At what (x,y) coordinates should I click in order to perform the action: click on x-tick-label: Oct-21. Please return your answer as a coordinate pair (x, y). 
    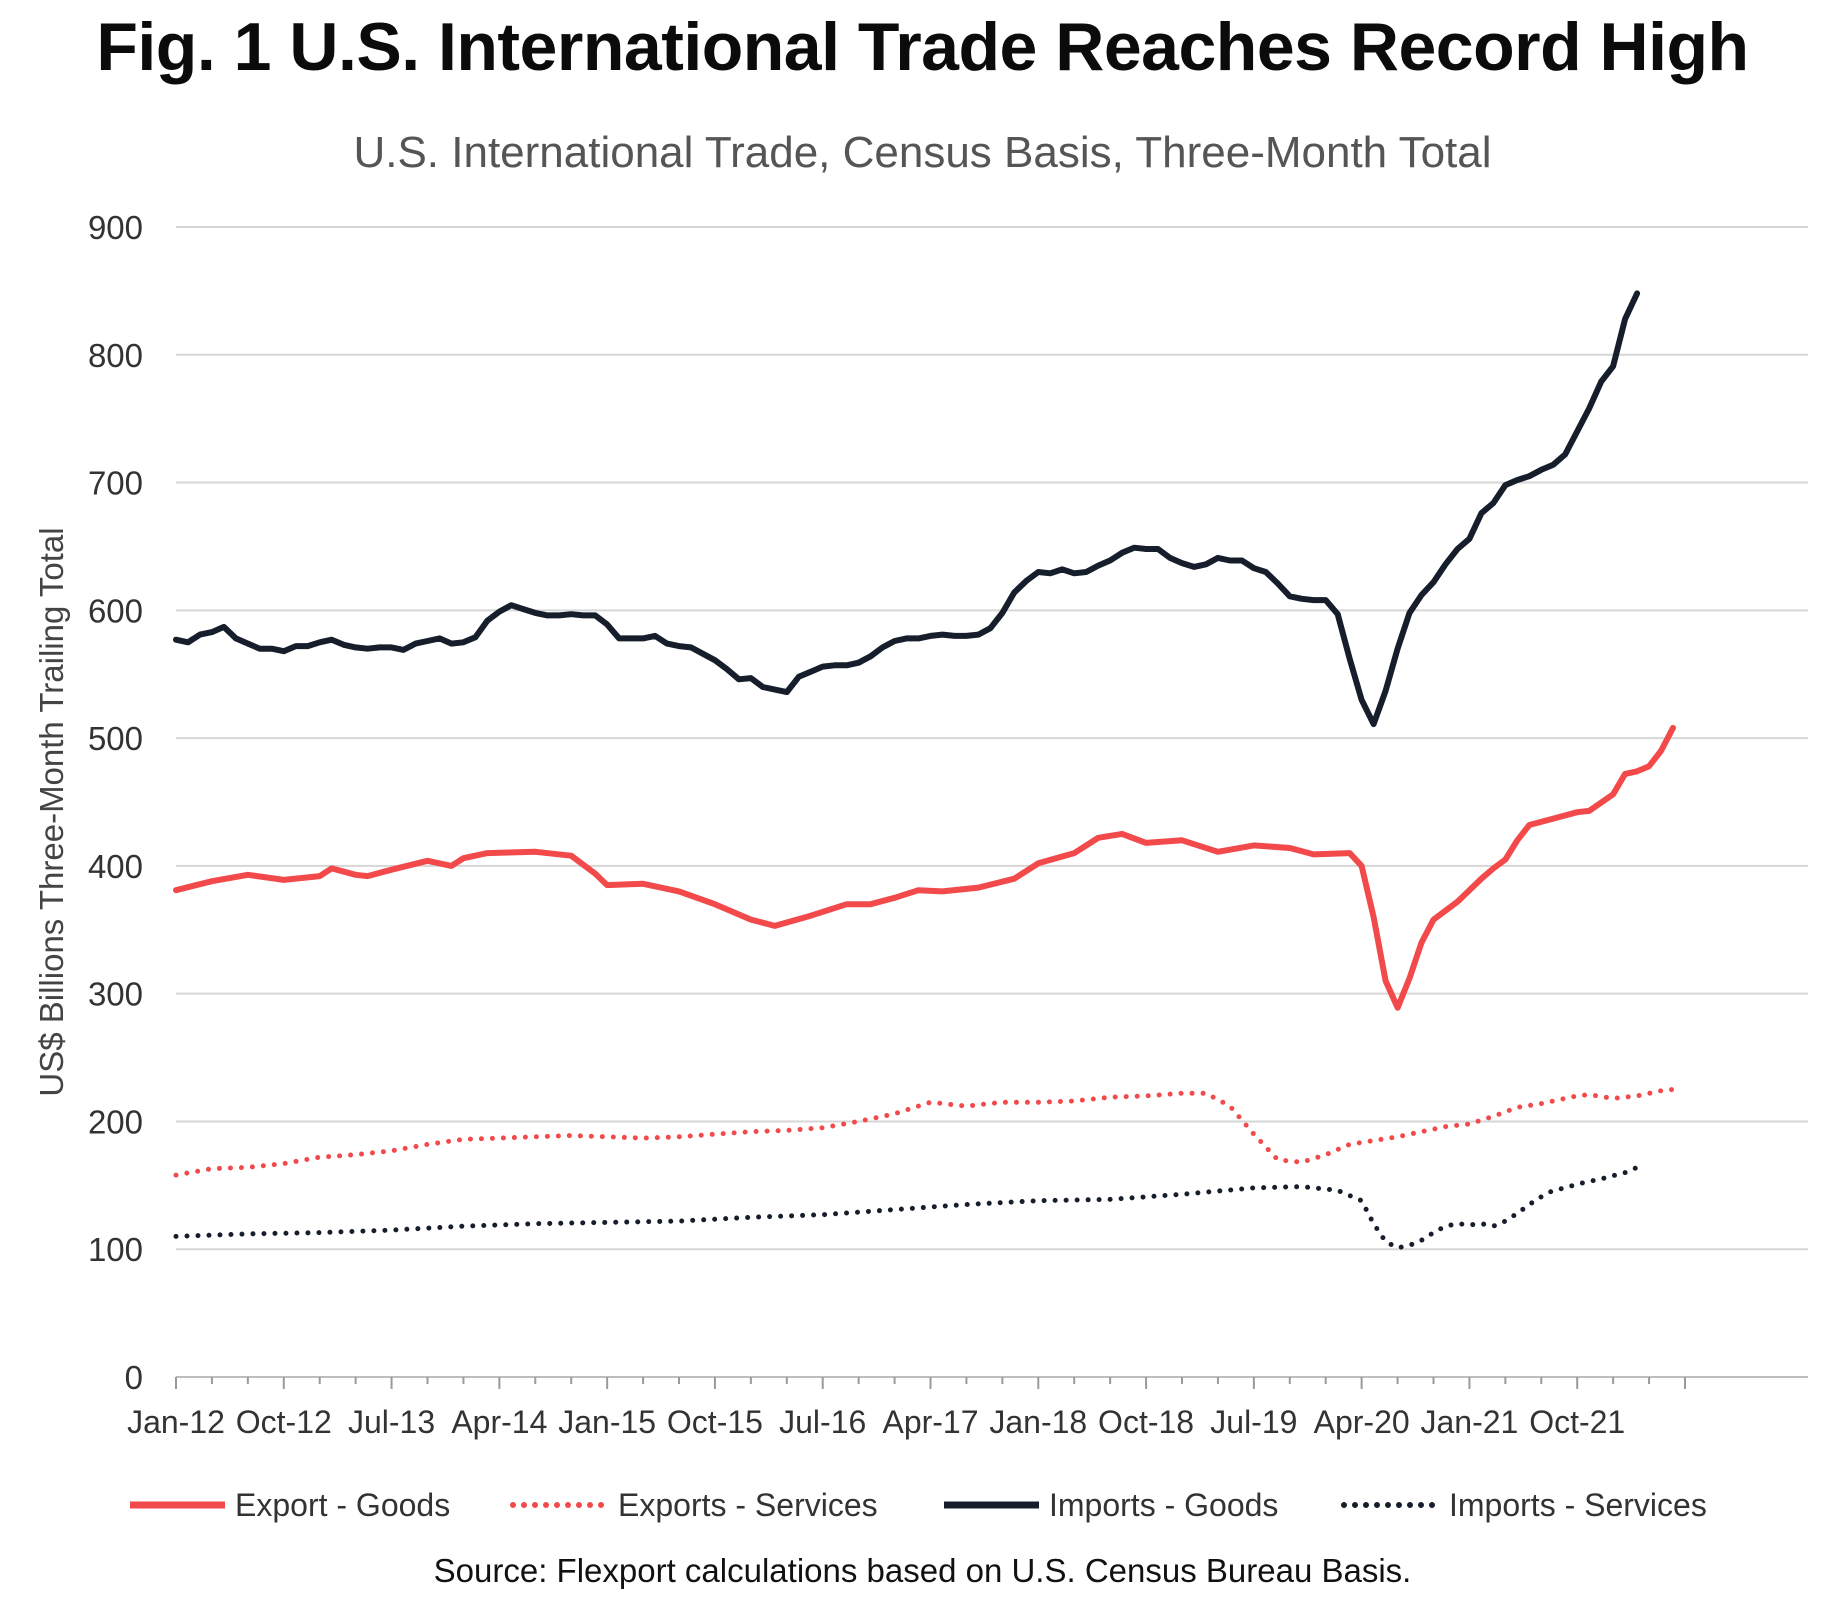
    Looking at the image, I should click on (1577, 1422).